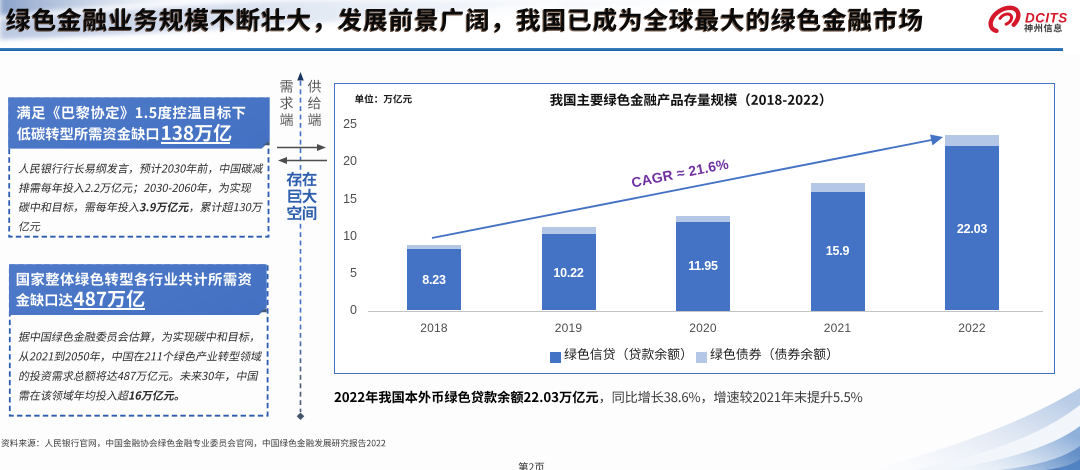 The width and height of the screenshot is (1080, 470). What do you see at coordinates (1046, 18) in the screenshot?
I see `svg-text: DCITS` at bounding box center [1046, 18].